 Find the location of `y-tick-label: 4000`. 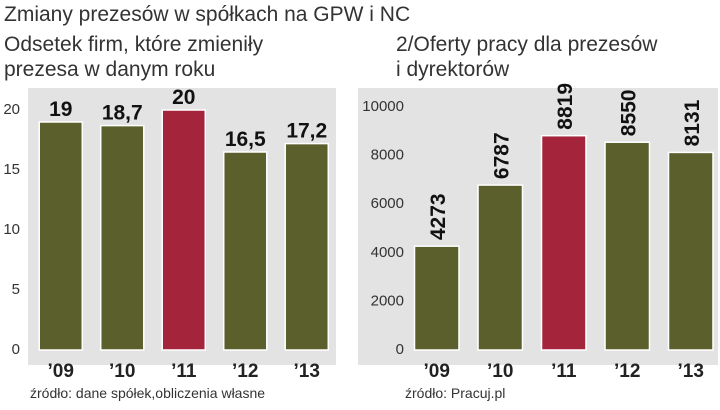

y-tick-label: 4000 is located at coordinates (387, 252).